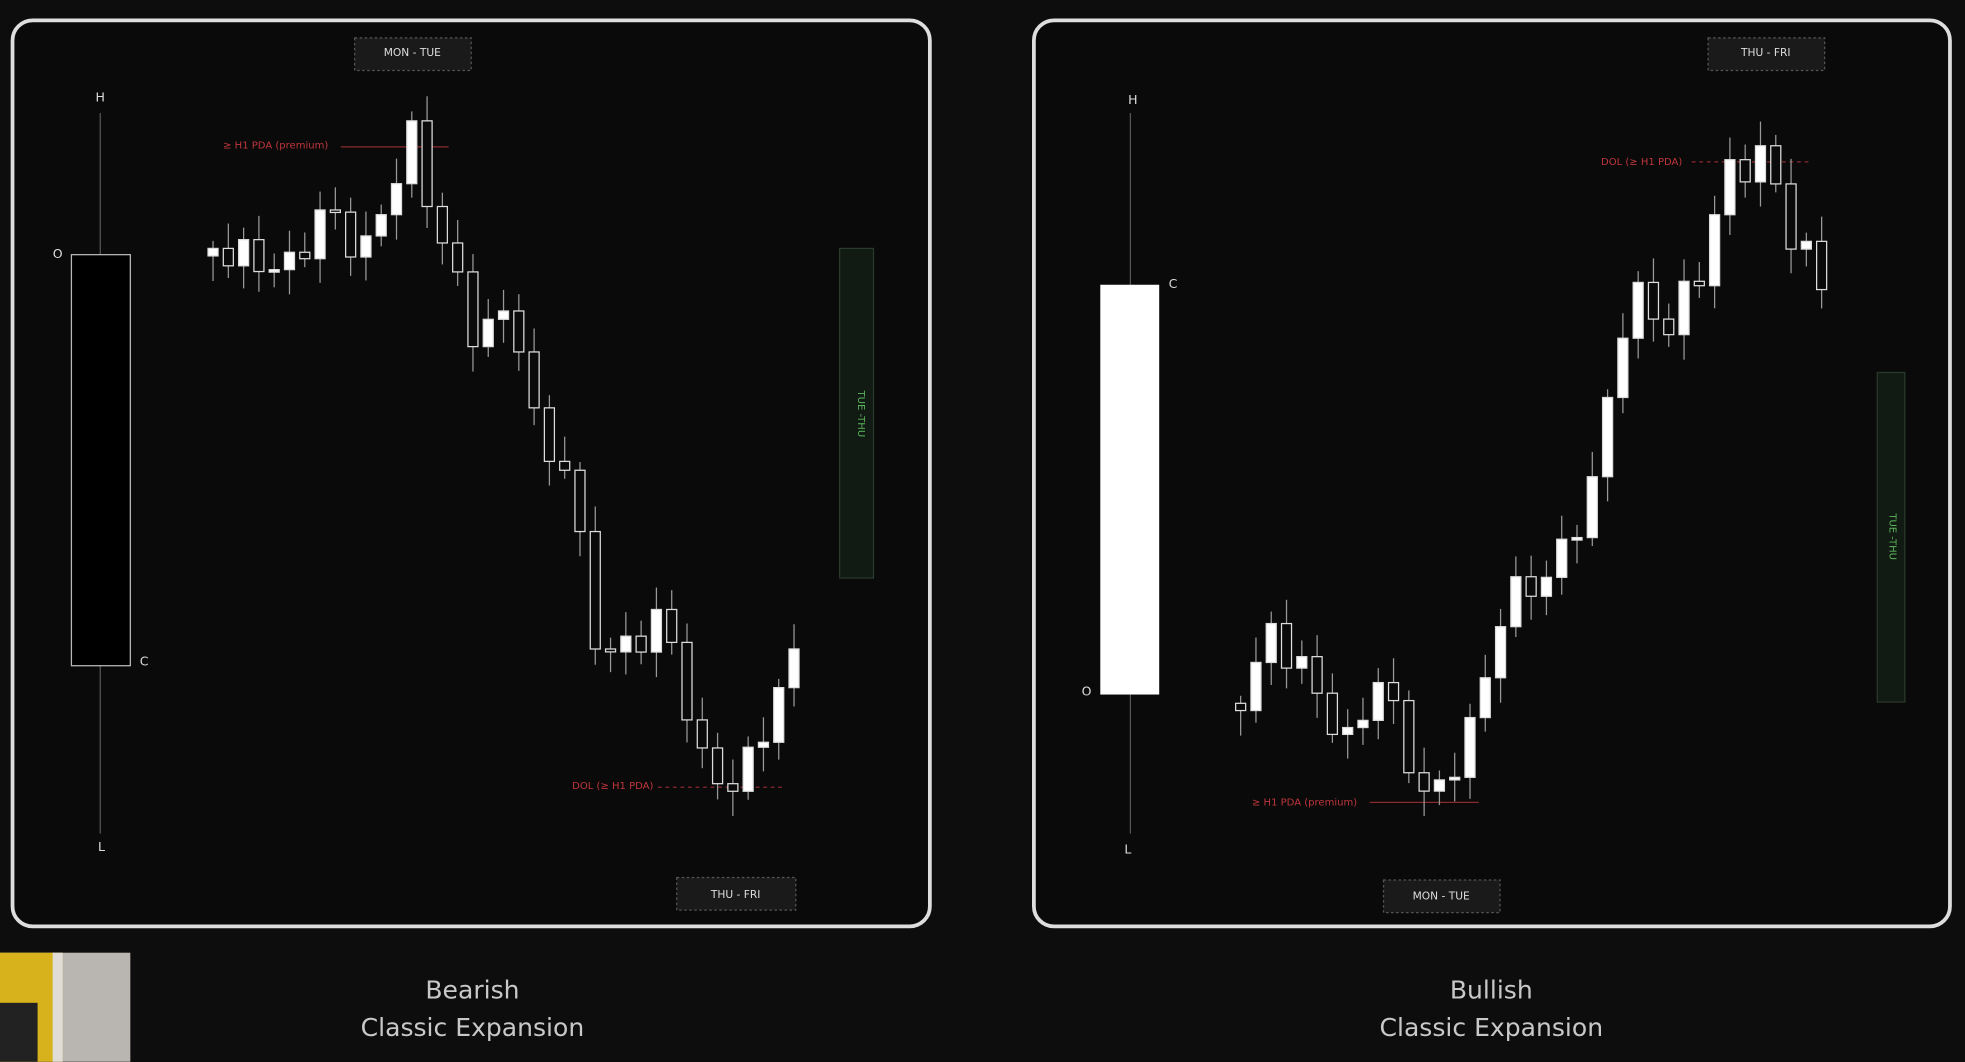 Image resolution: width=1965 pixels, height=1062 pixels. Describe the element at coordinates (65, 1007) in the screenshot. I see `webcam-thumbnail` at that location.